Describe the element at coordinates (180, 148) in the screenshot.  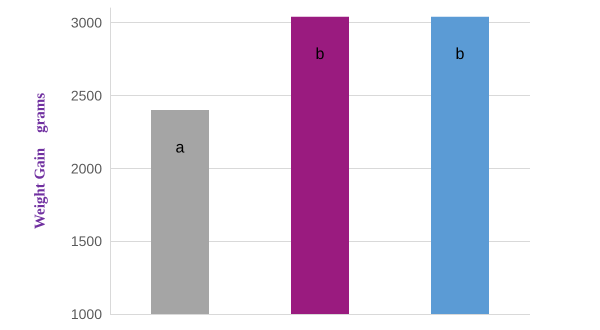
I see `data-label: a` at that location.